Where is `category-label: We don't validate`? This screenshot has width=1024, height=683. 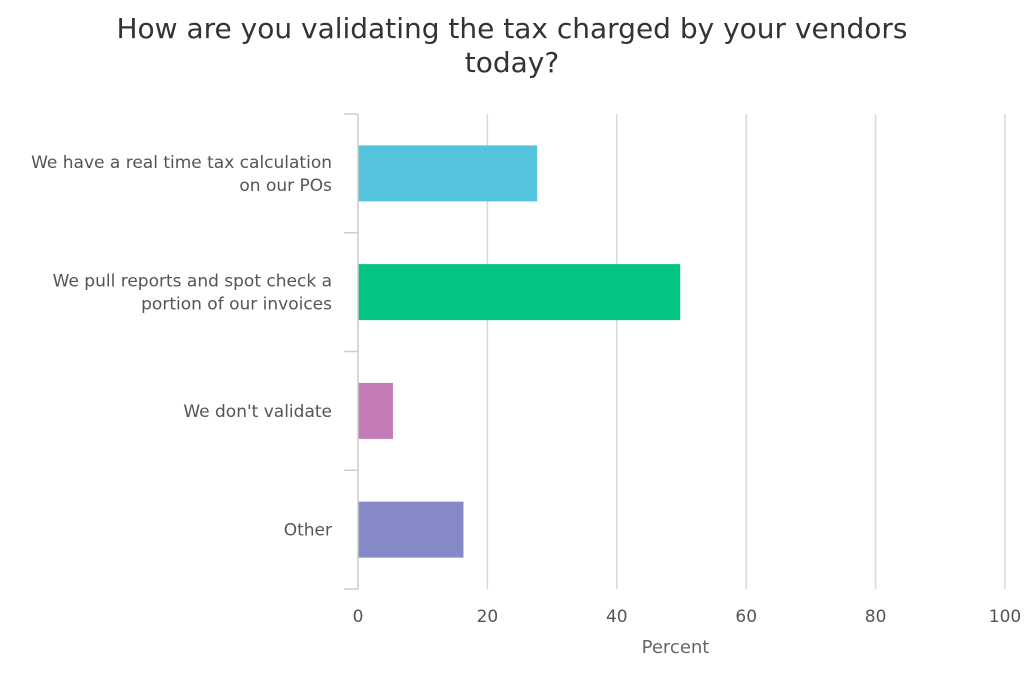
category-label: We don't validate is located at coordinates (257, 412).